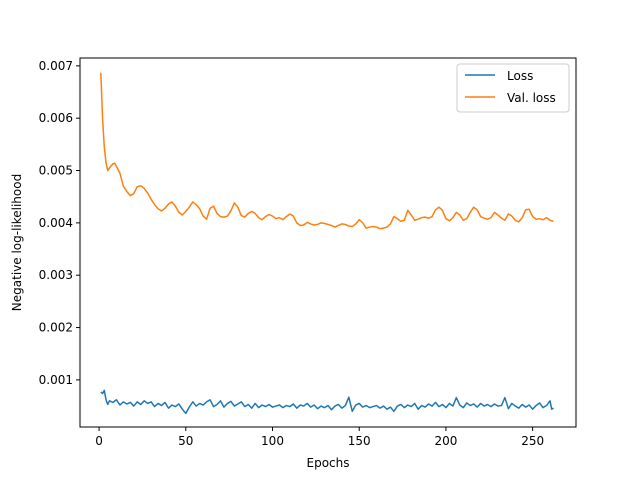  I want to click on legend-box, so click(513, 88).